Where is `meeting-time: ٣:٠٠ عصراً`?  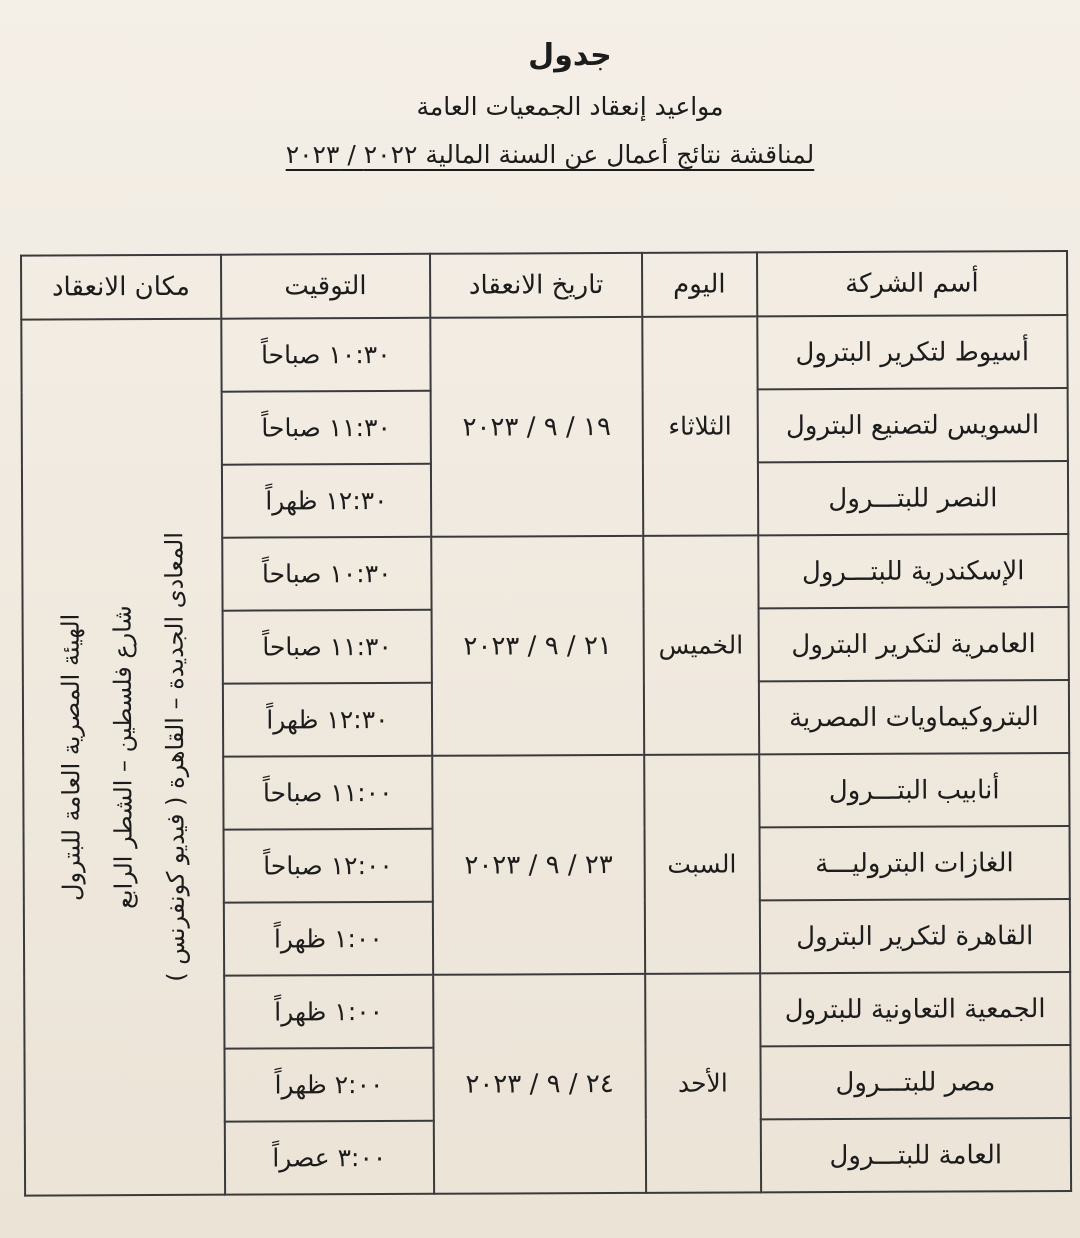
meeting-time: ٣:٠٠ عصراً is located at coordinates (329, 1157).